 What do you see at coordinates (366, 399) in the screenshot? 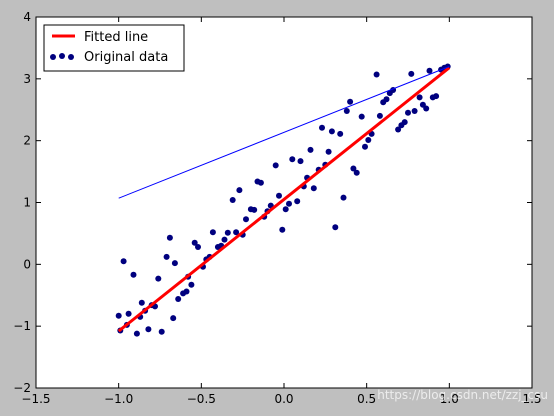
I see `x-tick-label: 0.5` at bounding box center [366, 399].